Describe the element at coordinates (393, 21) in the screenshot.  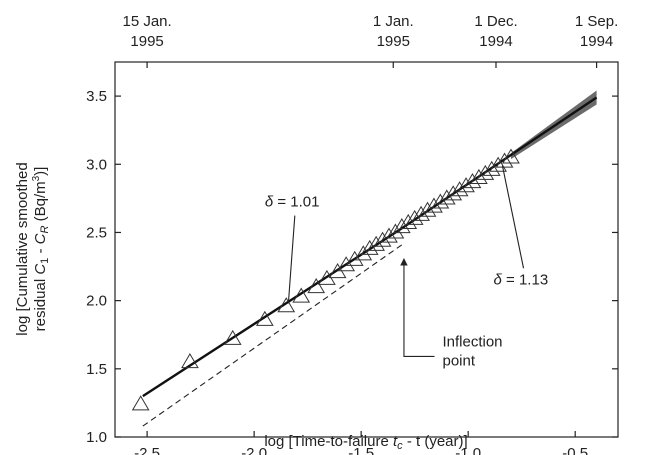
I see `top-axis-date-label: 1 Jan.` at that location.